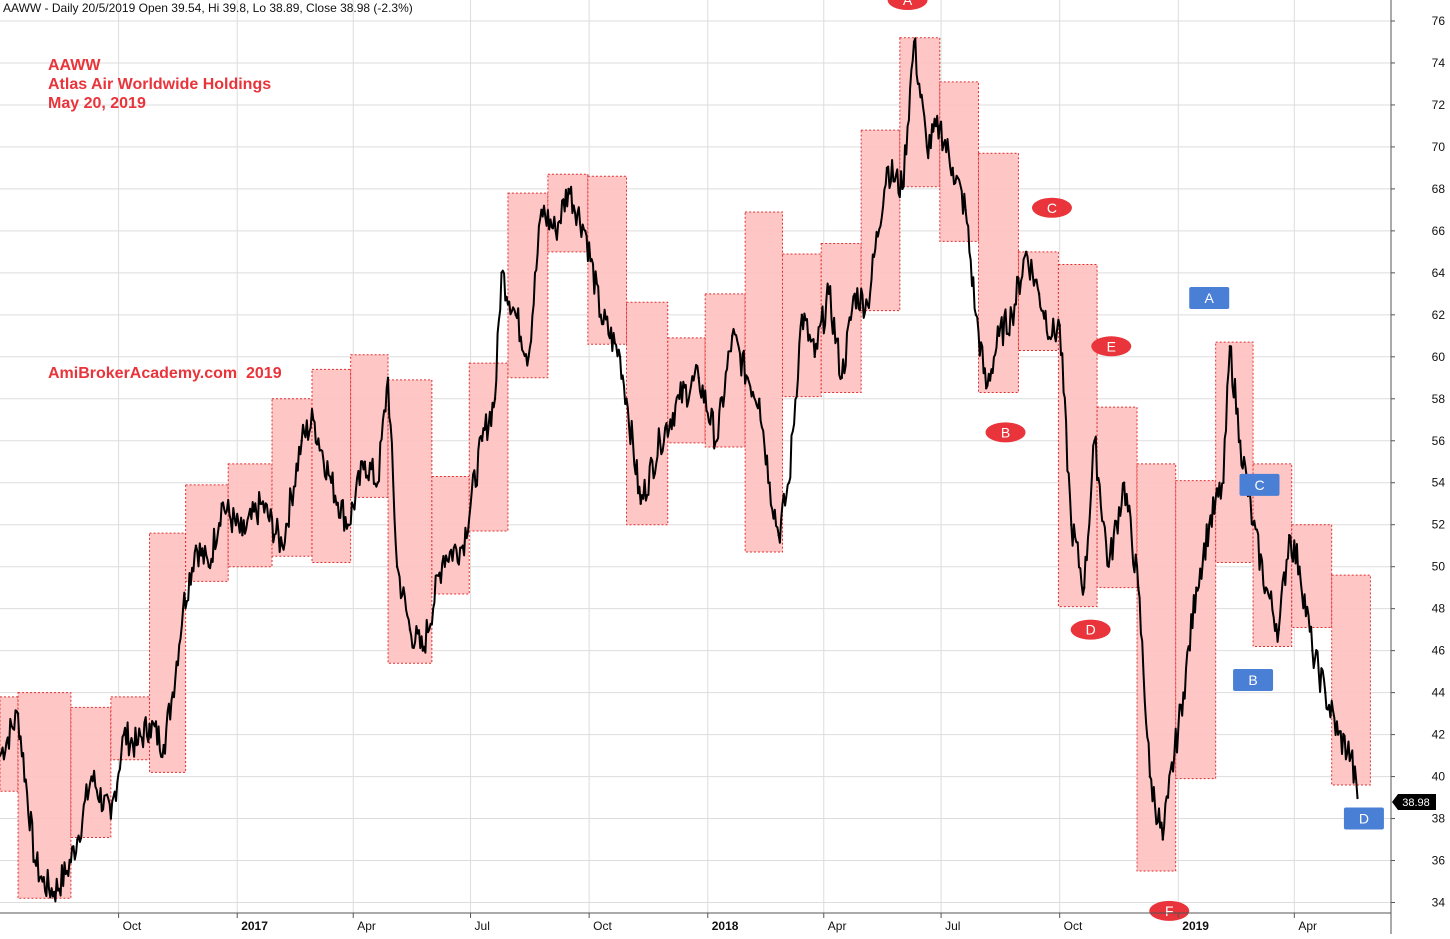 Image resolution: width=1450 pixels, height=939 pixels. What do you see at coordinates (1195, 926) in the screenshot?
I see `x-tick-label: 2019` at bounding box center [1195, 926].